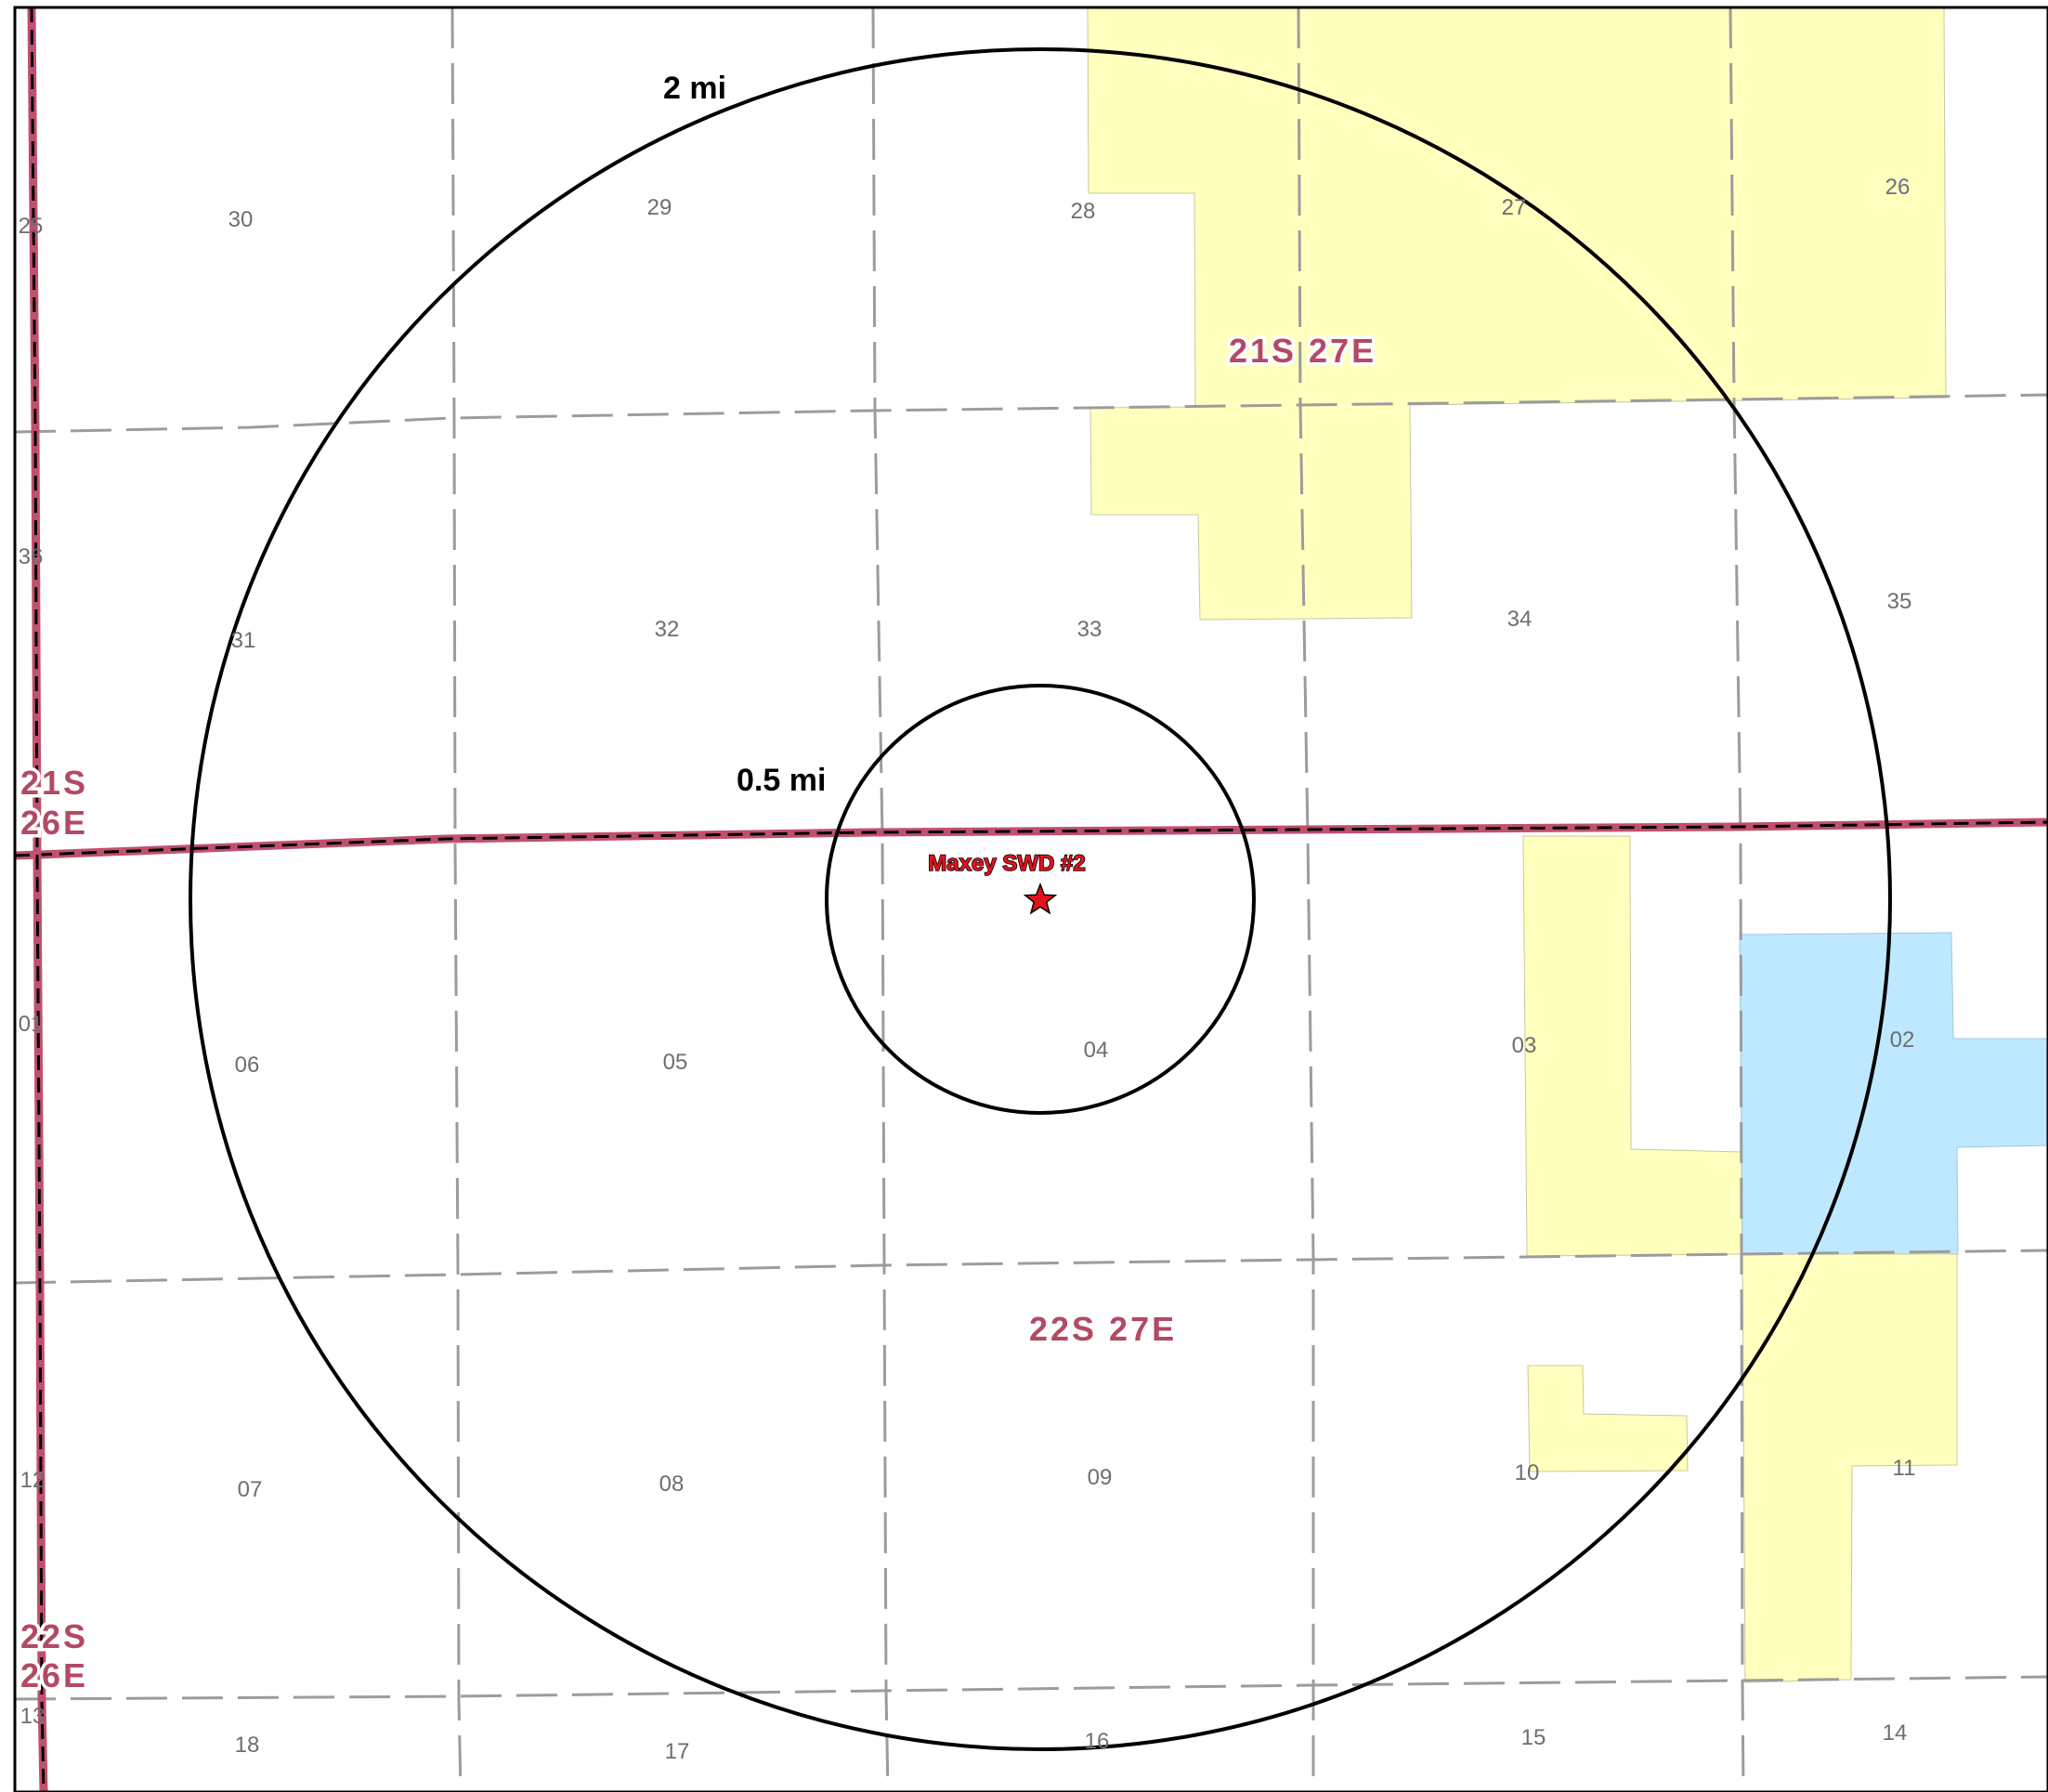 The image size is (2048, 1792). What do you see at coordinates (1083, 211) in the screenshot?
I see `section-label: 28` at bounding box center [1083, 211].